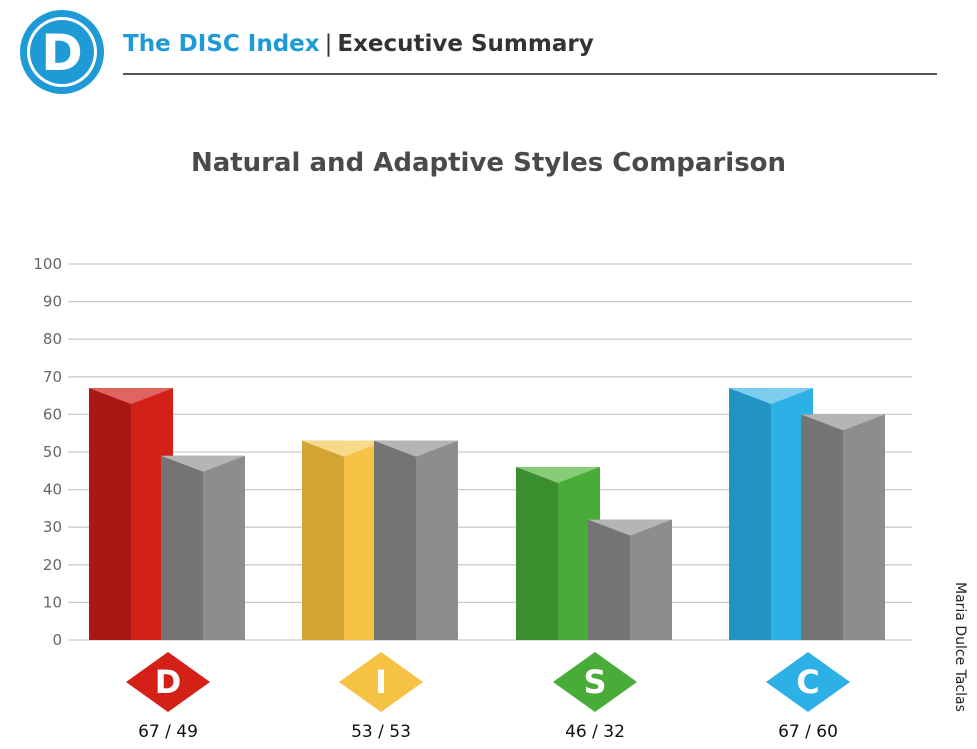  I want to click on bar-adaptive-s, so click(630, 579).